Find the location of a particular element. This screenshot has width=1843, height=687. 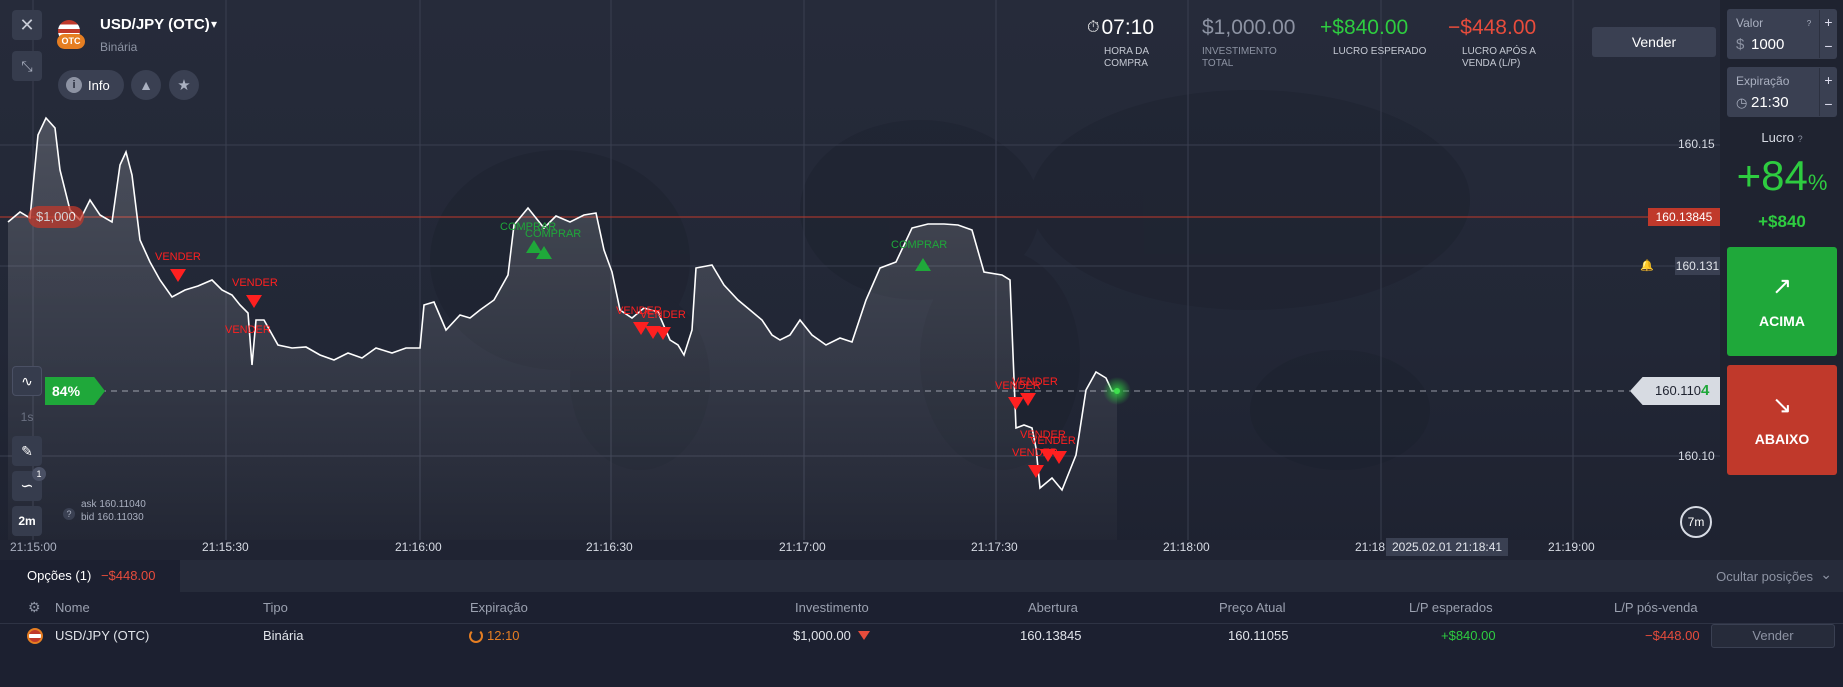

settings-gear-icon: ⚙ is located at coordinates (34, 607).